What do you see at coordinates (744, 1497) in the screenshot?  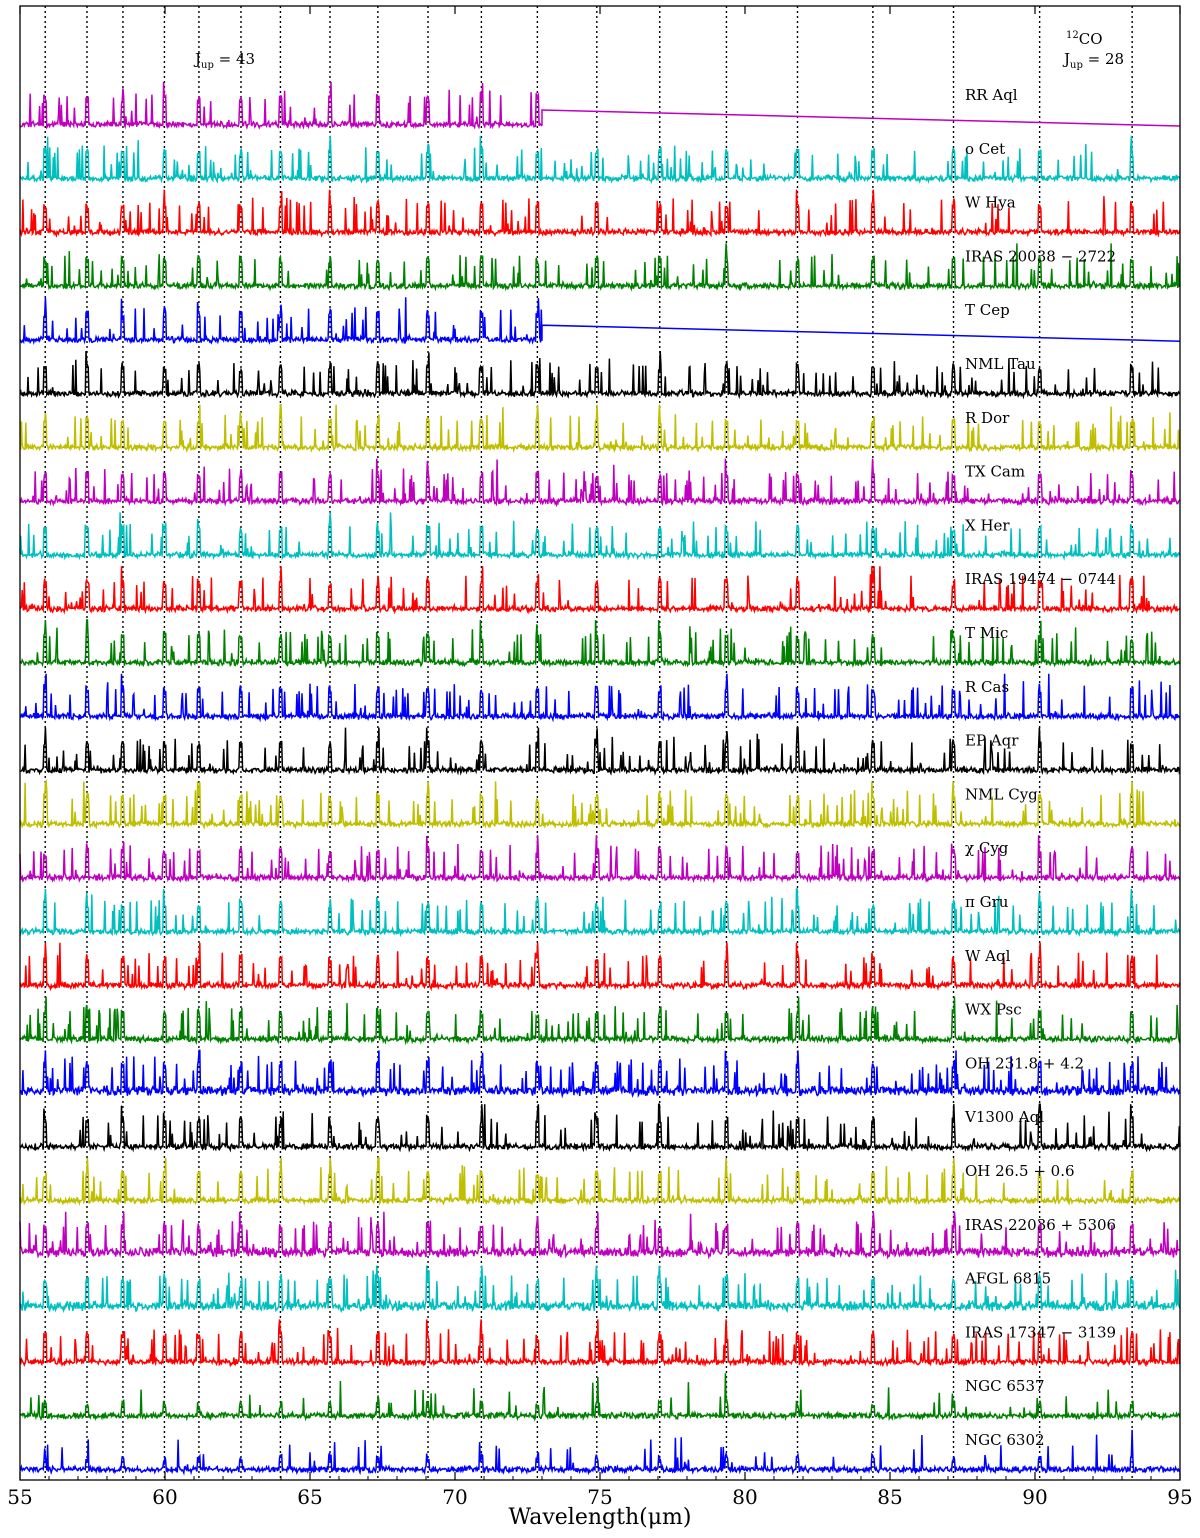 I see `x-tick-label-80: 80` at bounding box center [744, 1497].